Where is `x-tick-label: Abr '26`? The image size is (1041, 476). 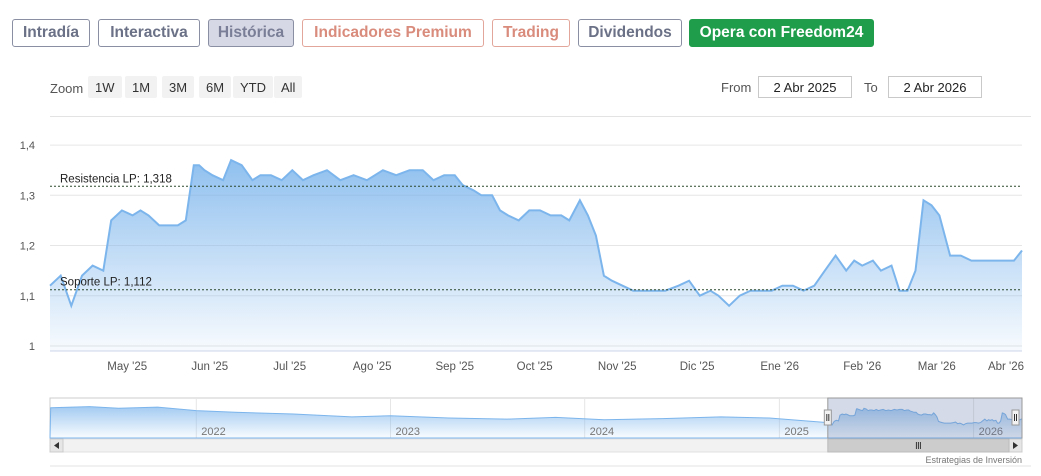 x-tick-label: Abr '26 is located at coordinates (1006, 367).